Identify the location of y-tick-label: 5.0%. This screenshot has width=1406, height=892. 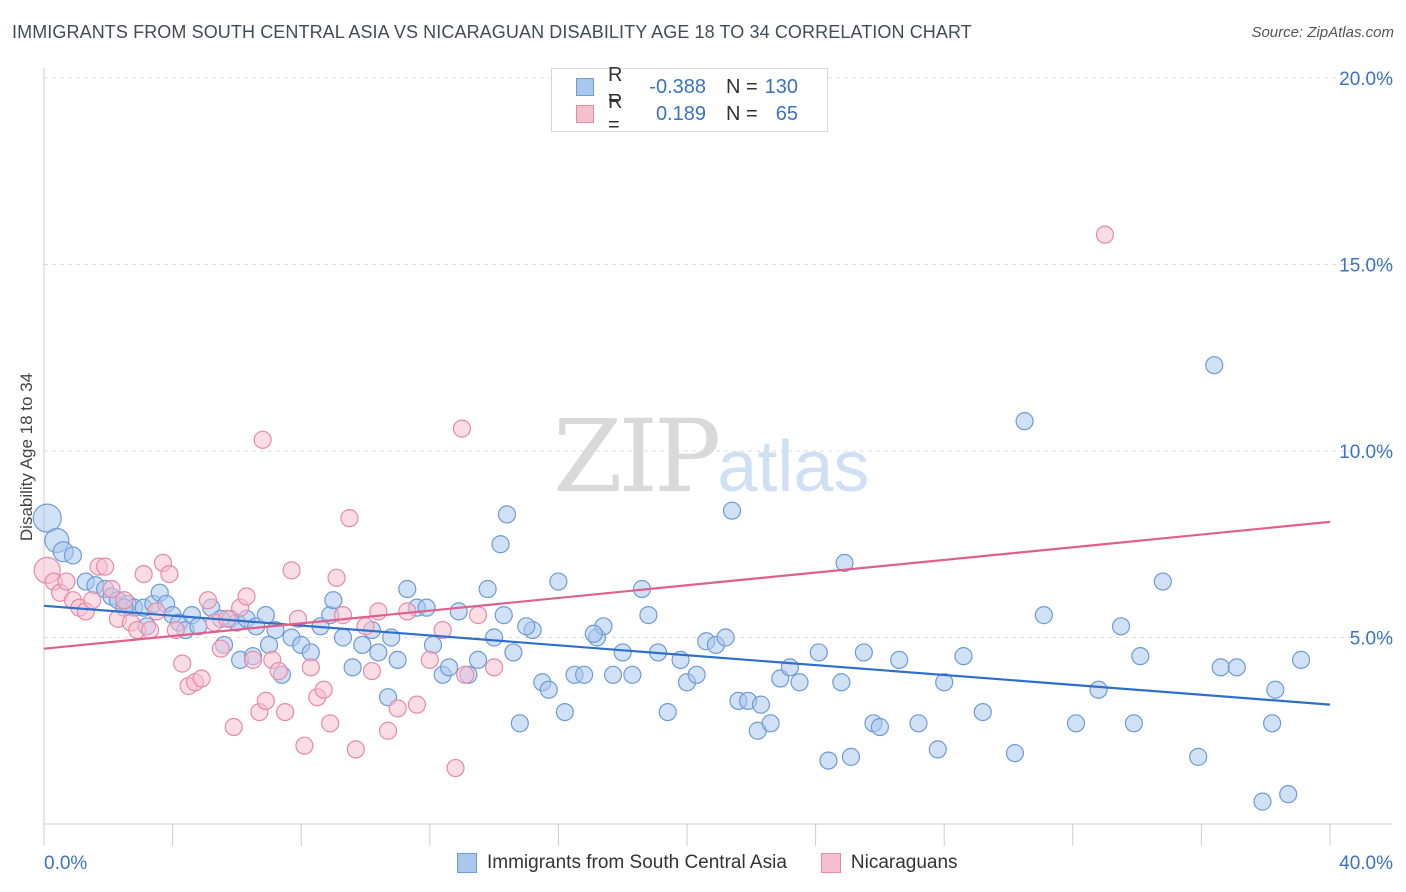
(1371, 639).